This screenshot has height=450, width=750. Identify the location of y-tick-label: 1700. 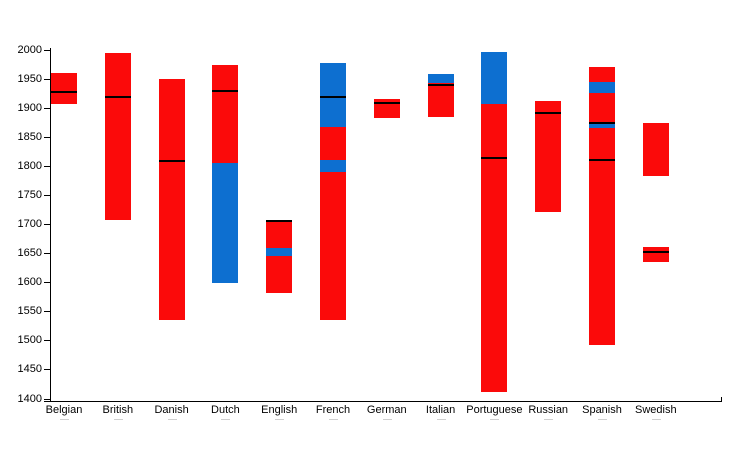
(29, 224).